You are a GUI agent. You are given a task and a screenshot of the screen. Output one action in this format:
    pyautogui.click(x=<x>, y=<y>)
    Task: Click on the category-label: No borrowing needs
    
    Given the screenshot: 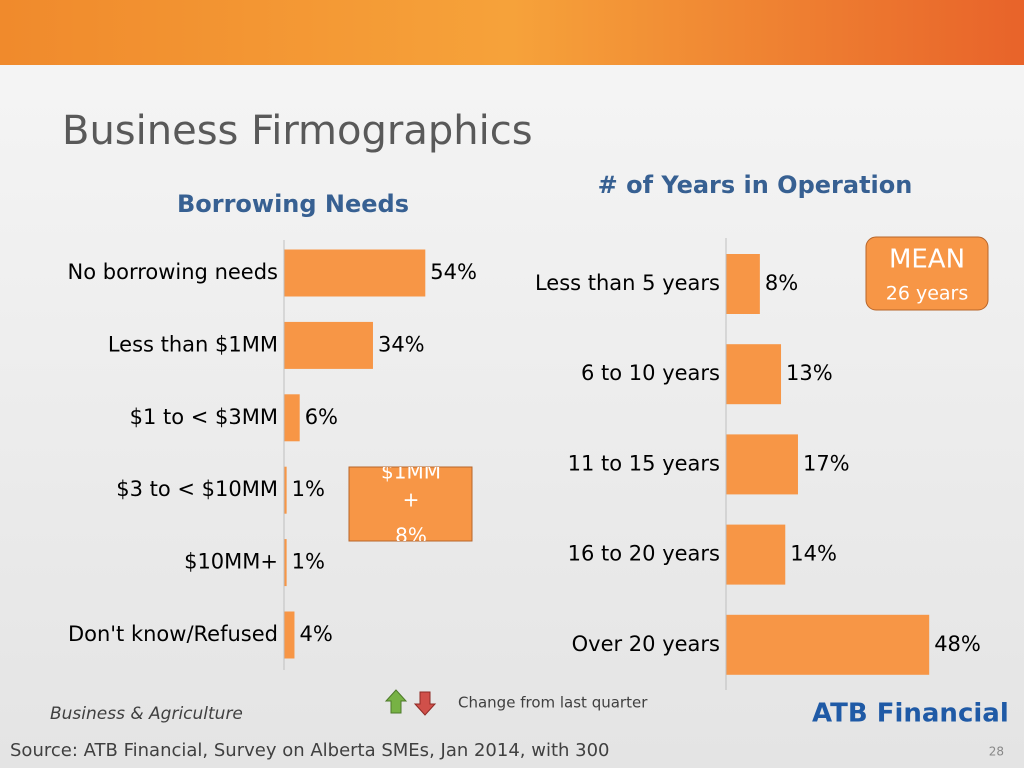 What is the action you would take?
    pyautogui.click(x=173, y=272)
    